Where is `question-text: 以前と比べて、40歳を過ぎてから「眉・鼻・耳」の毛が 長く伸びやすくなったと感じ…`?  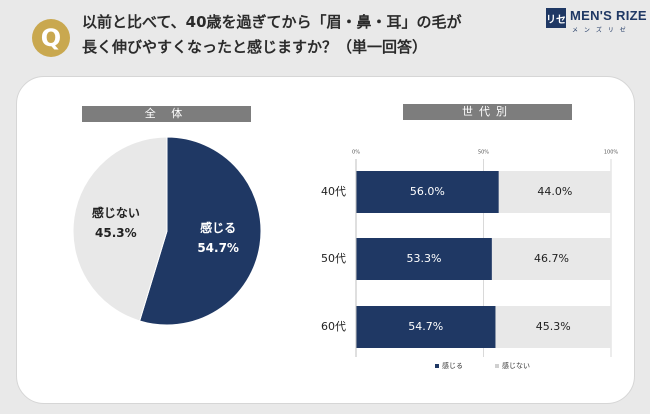
question-text: 以前と比べて、40歳を過ぎてから「眉・鼻・耳」の毛が 長く伸びやすくなったと感じ… is located at coordinates (302, 35).